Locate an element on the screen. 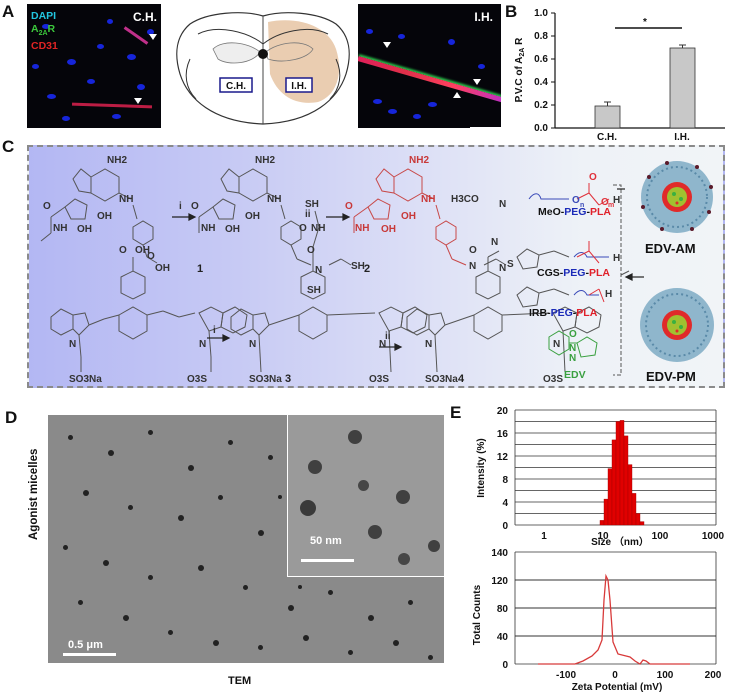 This screenshot has width=731, height=692. chart-b-ylabel: P.V.C of A2A R is located at coordinates (520, 69).